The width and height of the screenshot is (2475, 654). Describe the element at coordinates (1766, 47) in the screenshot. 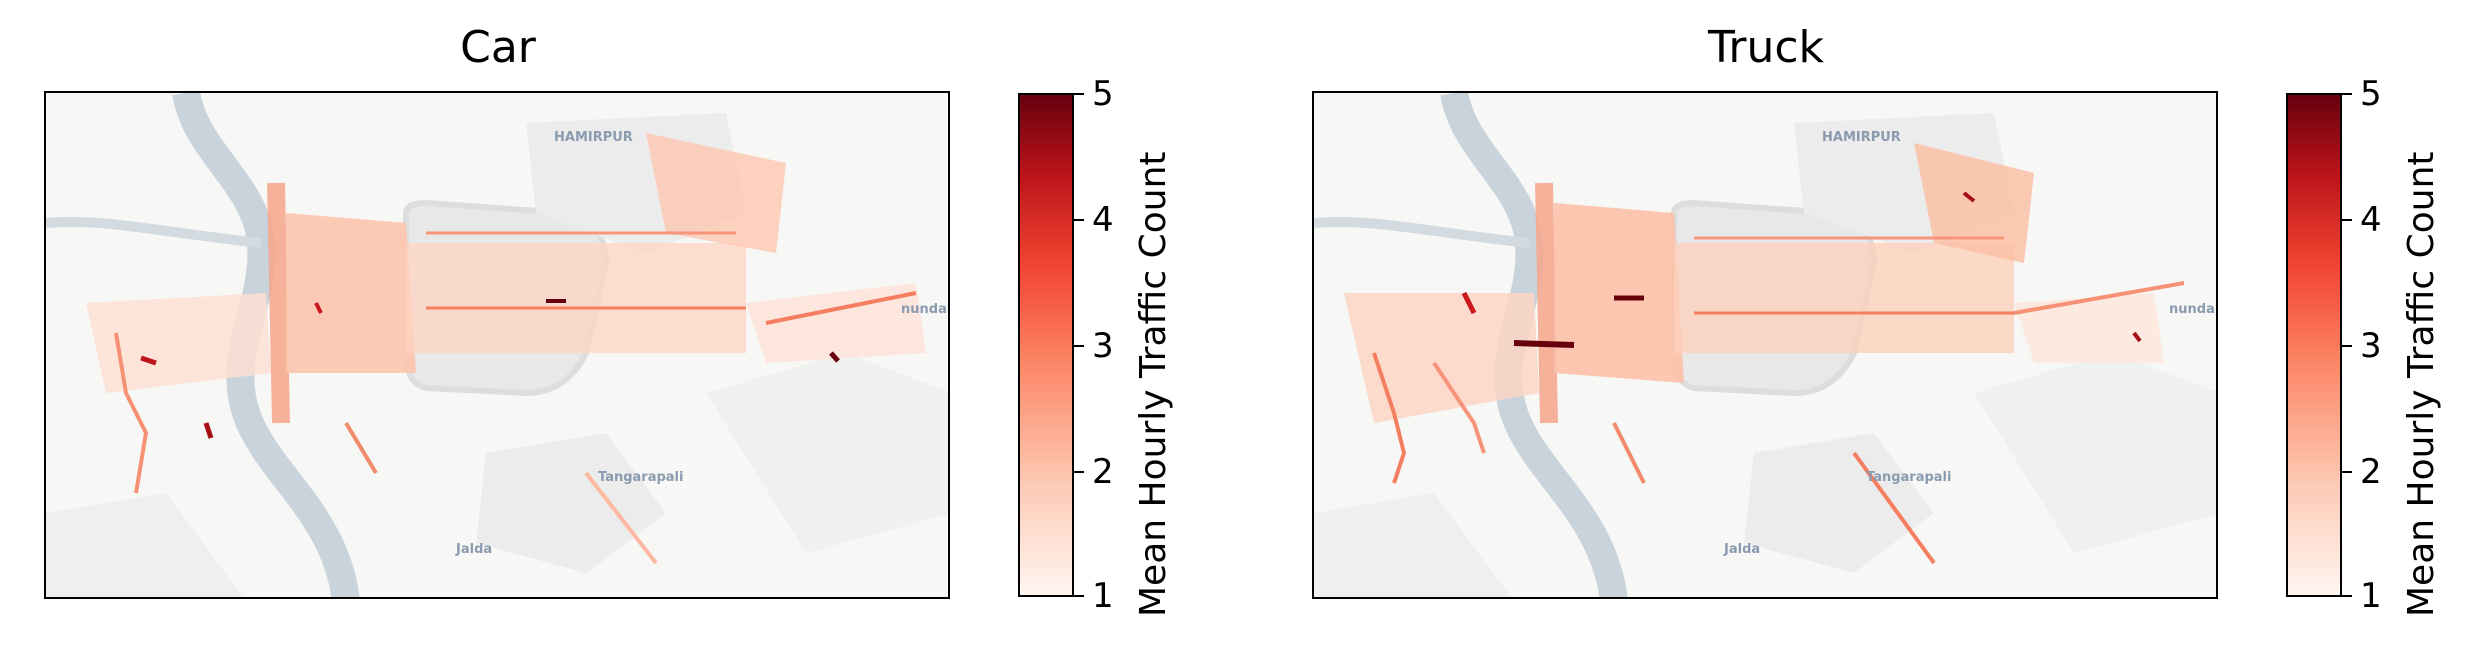

I see `panel-title: Truck` at that location.